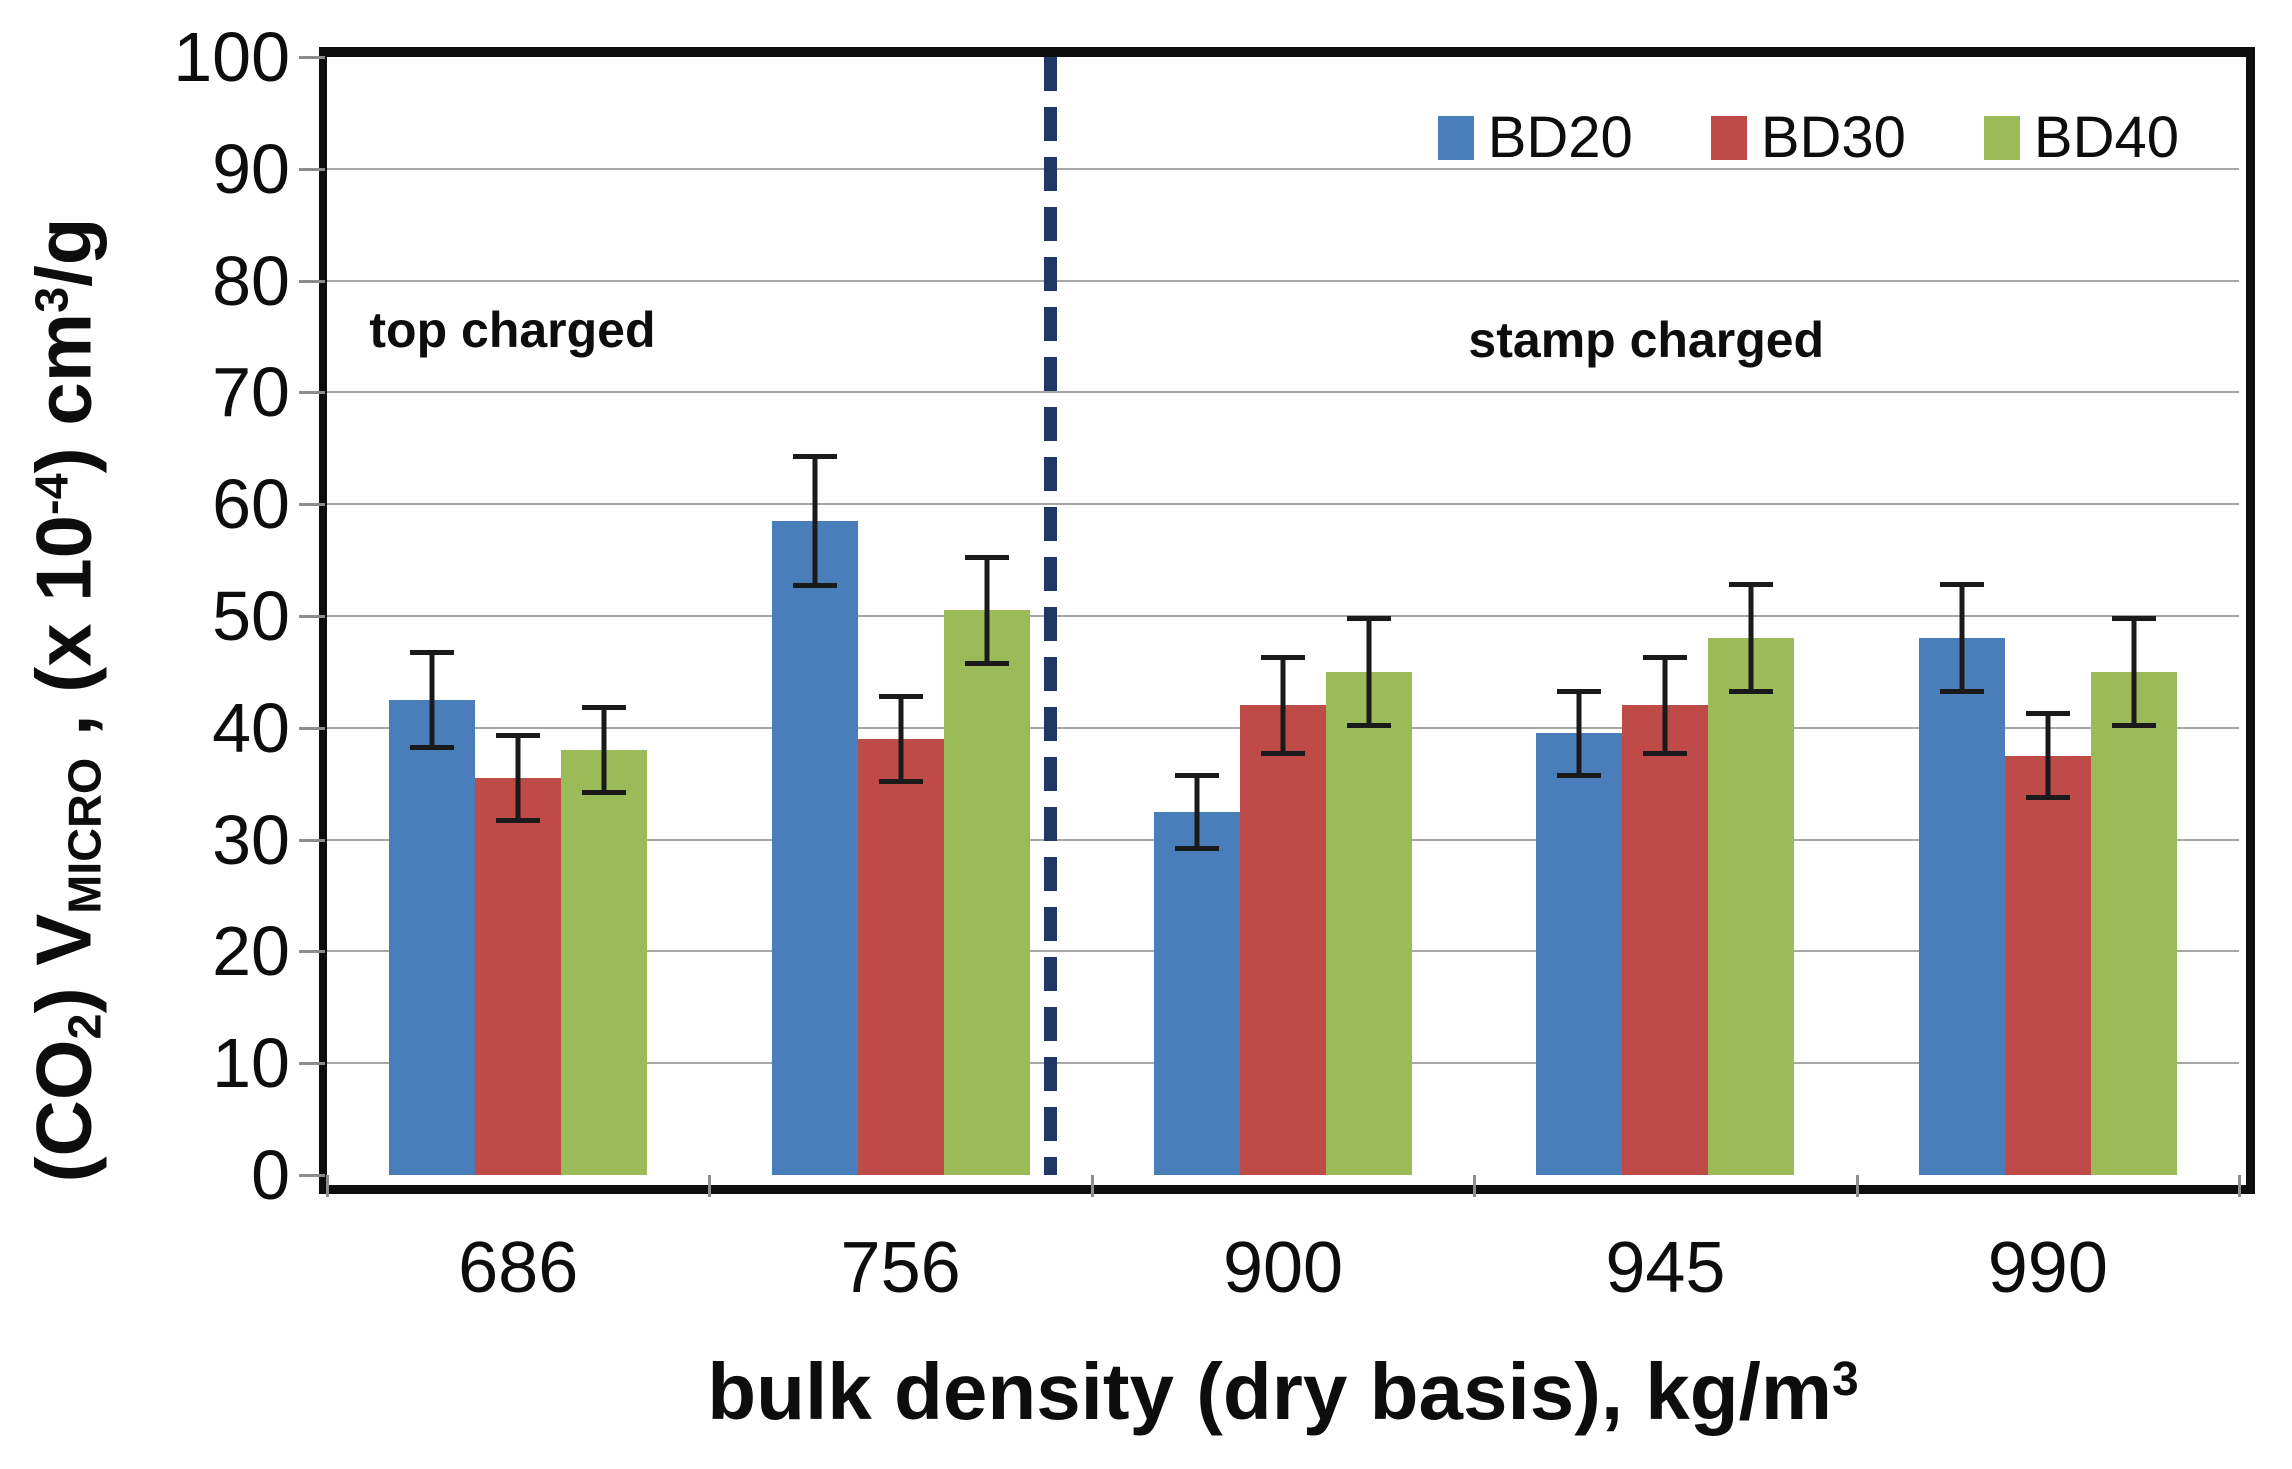  Describe the element at coordinates (1646, 339) in the screenshot. I see `annotation-stamp-charged: stamp charged` at that location.